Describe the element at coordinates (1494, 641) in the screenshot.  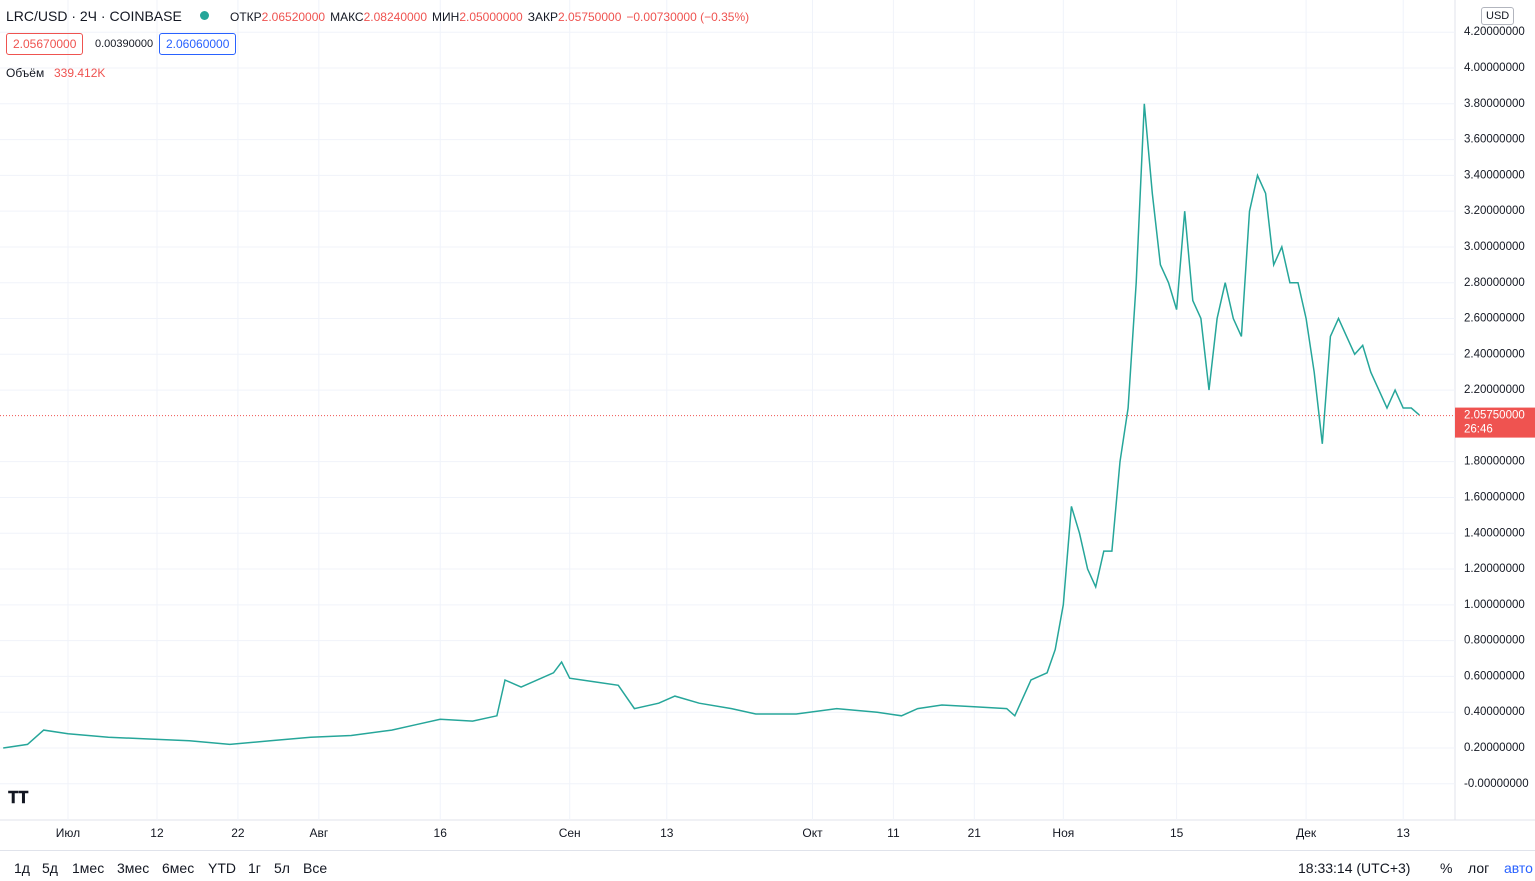
I see `y-tick-label: 0.80000000` at that location.